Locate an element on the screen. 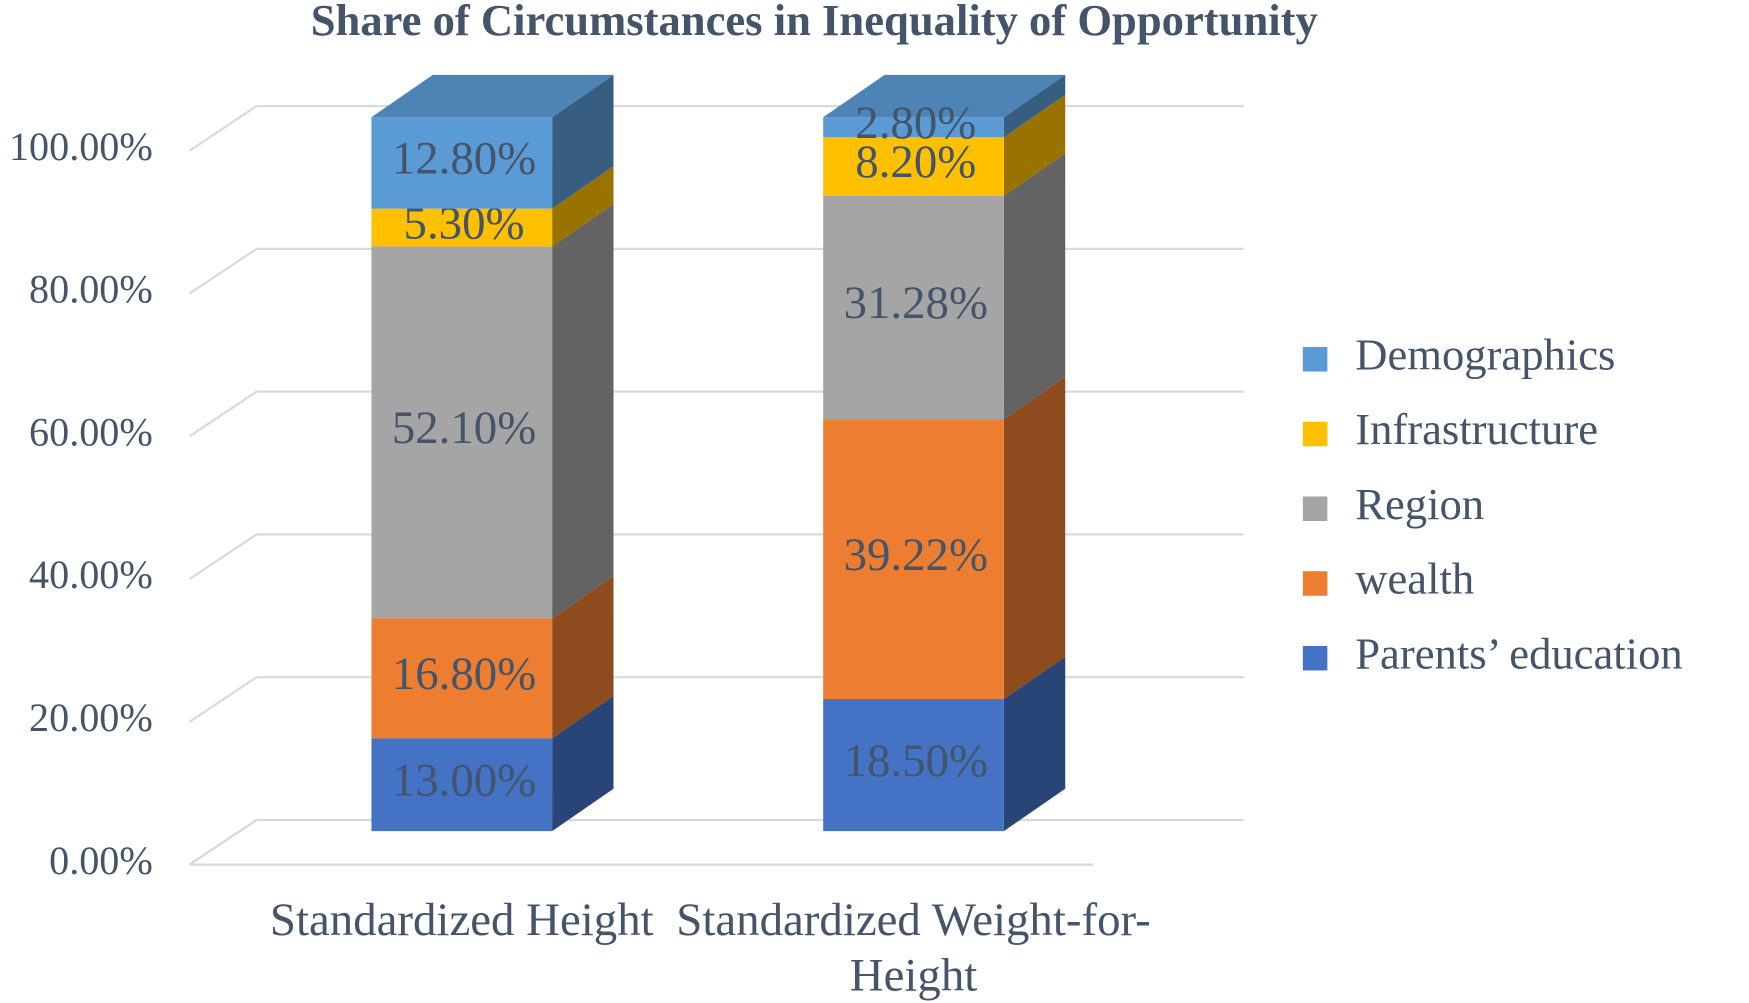 The height and width of the screenshot is (1003, 1749). legend-label: Parents’ education is located at coordinates (1518, 653).